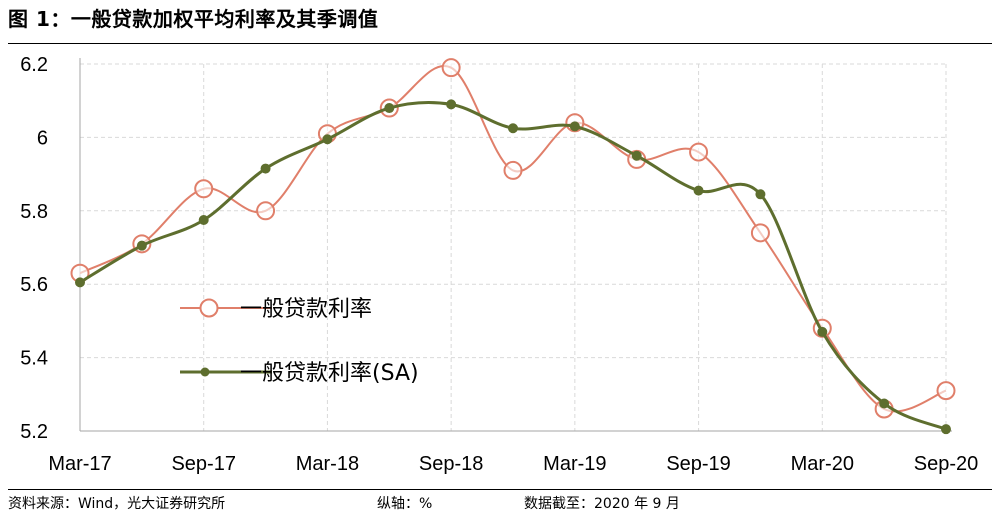 This screenshot has width=999, height=516. I want to click on y-tick-label: 5.2, so click(34, 432).